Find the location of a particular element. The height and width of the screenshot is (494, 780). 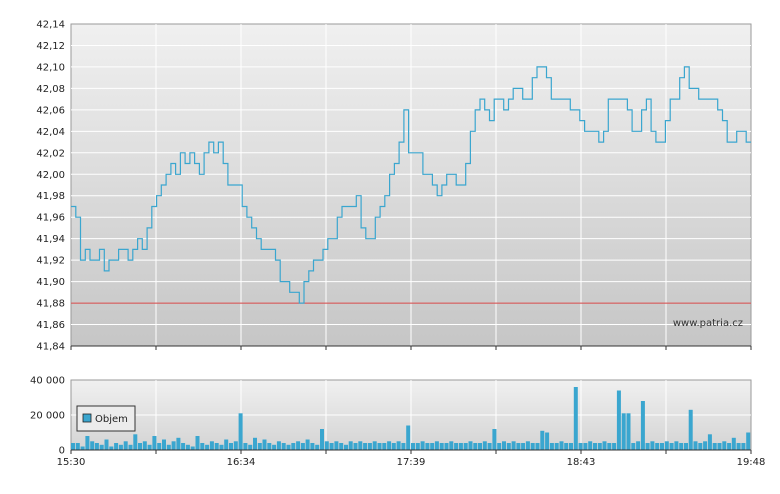

price-tick-label: 41,86 is located at coordinates (50, 325).